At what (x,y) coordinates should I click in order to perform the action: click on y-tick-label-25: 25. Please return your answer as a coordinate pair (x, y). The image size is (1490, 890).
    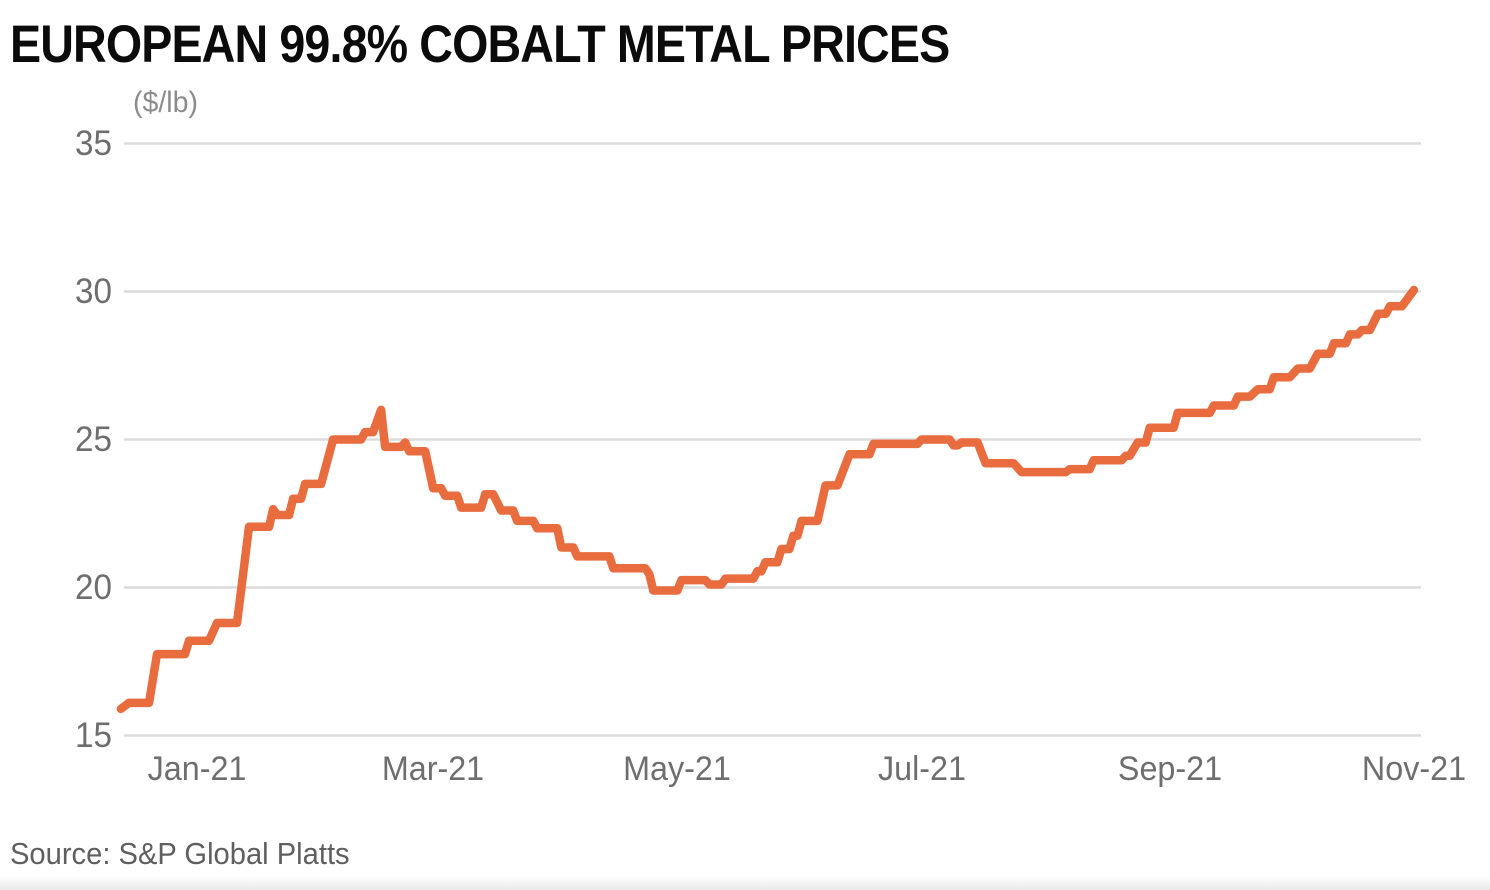
    Looking at the image, I should click on (93, 439).